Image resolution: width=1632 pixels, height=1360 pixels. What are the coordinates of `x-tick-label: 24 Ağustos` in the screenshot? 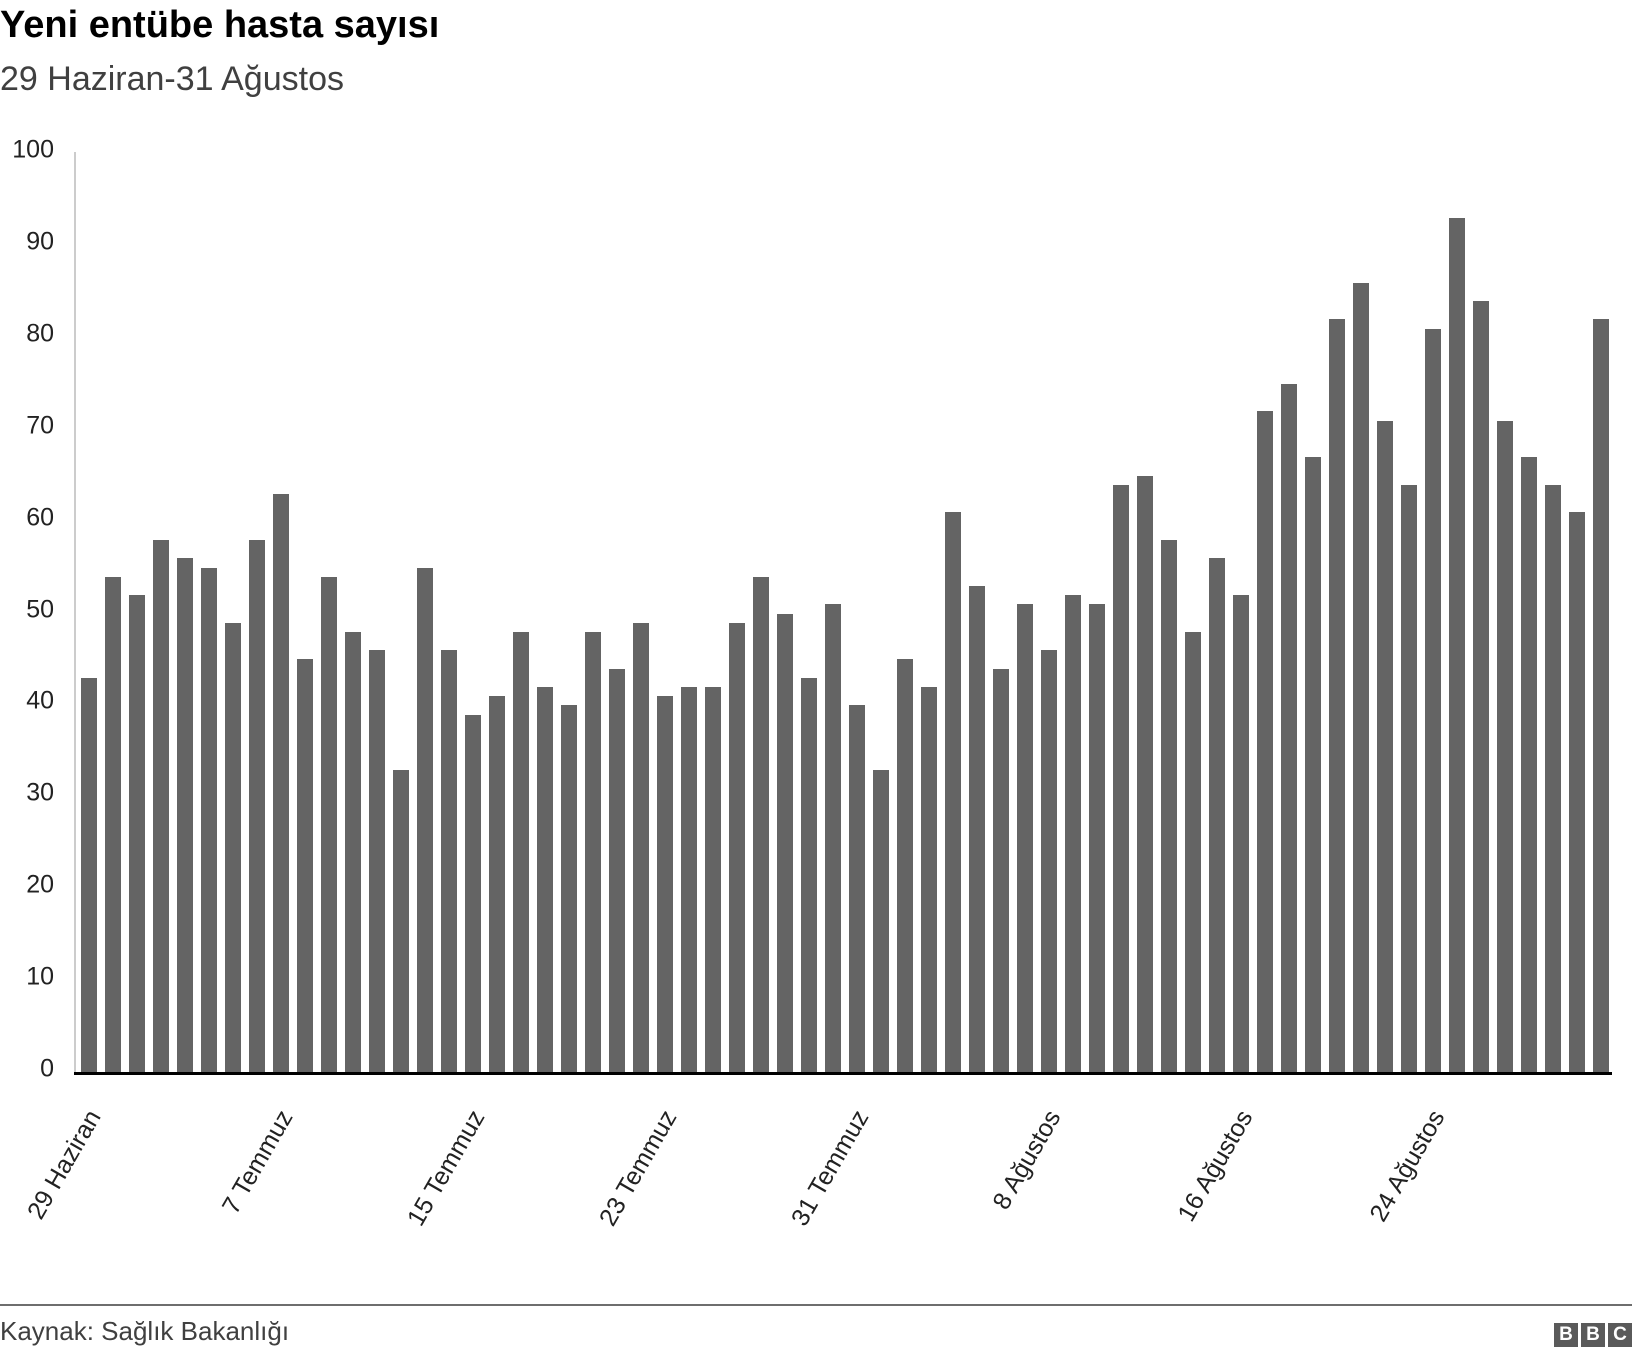 It's located at (1407, 1166).